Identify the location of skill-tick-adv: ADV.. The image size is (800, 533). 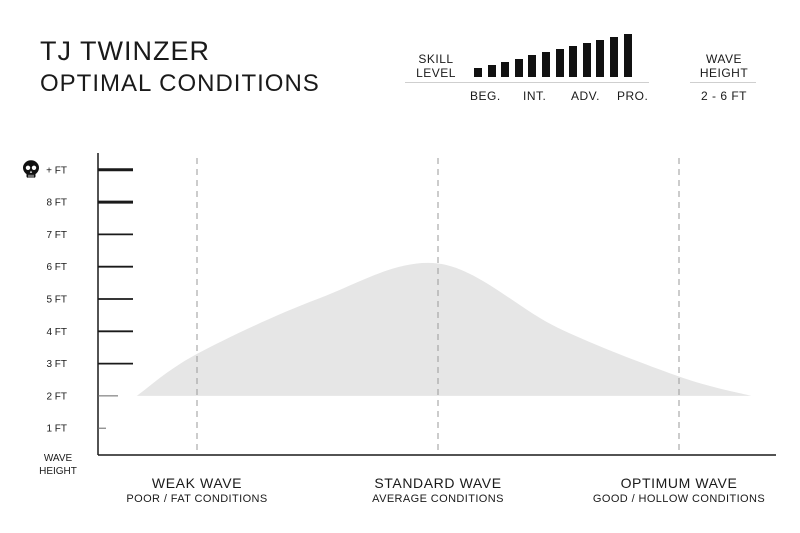
(585, 96).